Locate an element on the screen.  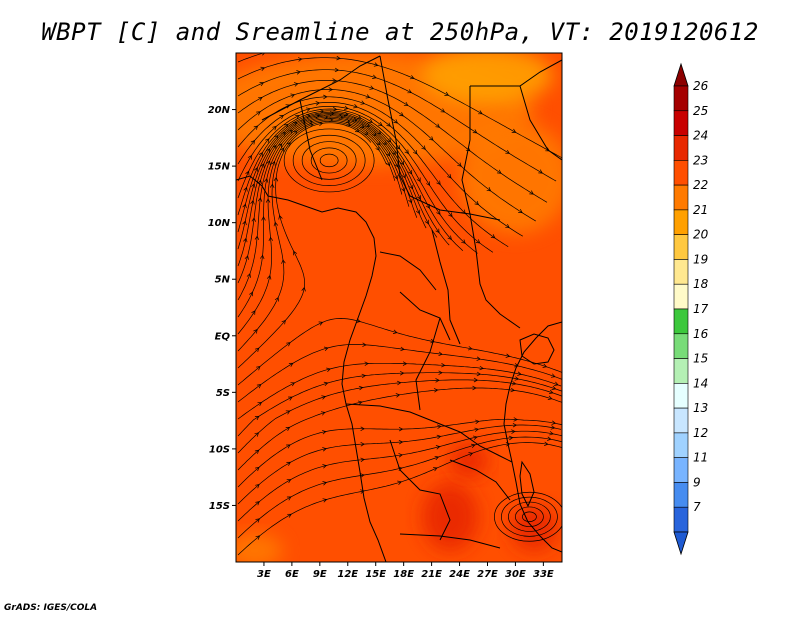
lon-tick-label: 15E is located at coordinates (375, 574).